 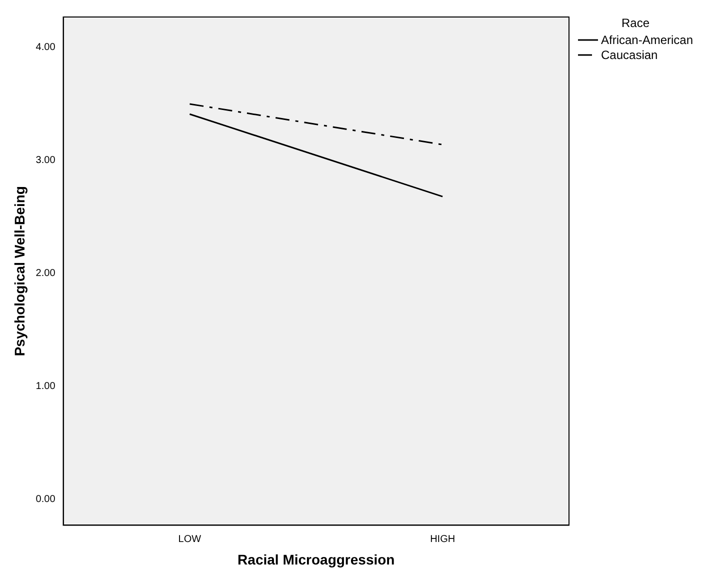 I want to click on y-tick-label: 2.00, so click(x=46, y=274).